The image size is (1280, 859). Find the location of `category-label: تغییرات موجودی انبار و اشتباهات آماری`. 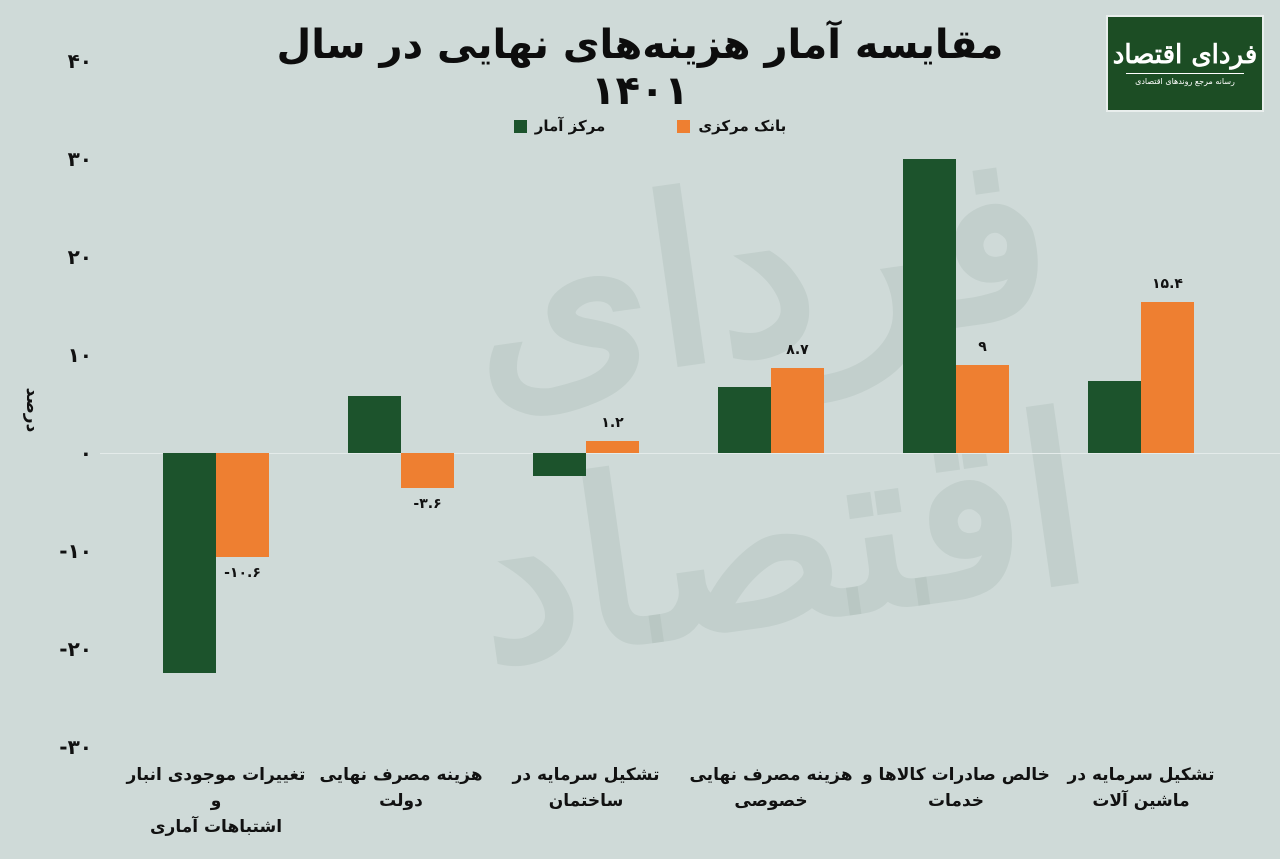

category-label: تغییرات موجودی انبار و اشتباهات آماری is located at coordinates (216, 801).